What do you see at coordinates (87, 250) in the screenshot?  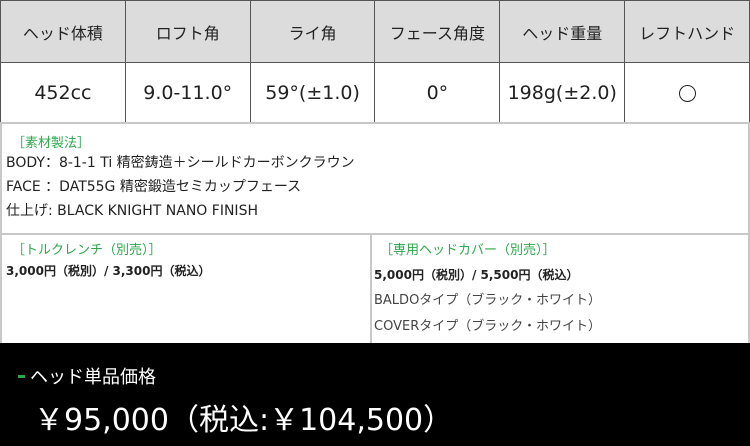 I see `torque-title: ［トルクレンチ（別売）］` at bounding box center [87, 250].